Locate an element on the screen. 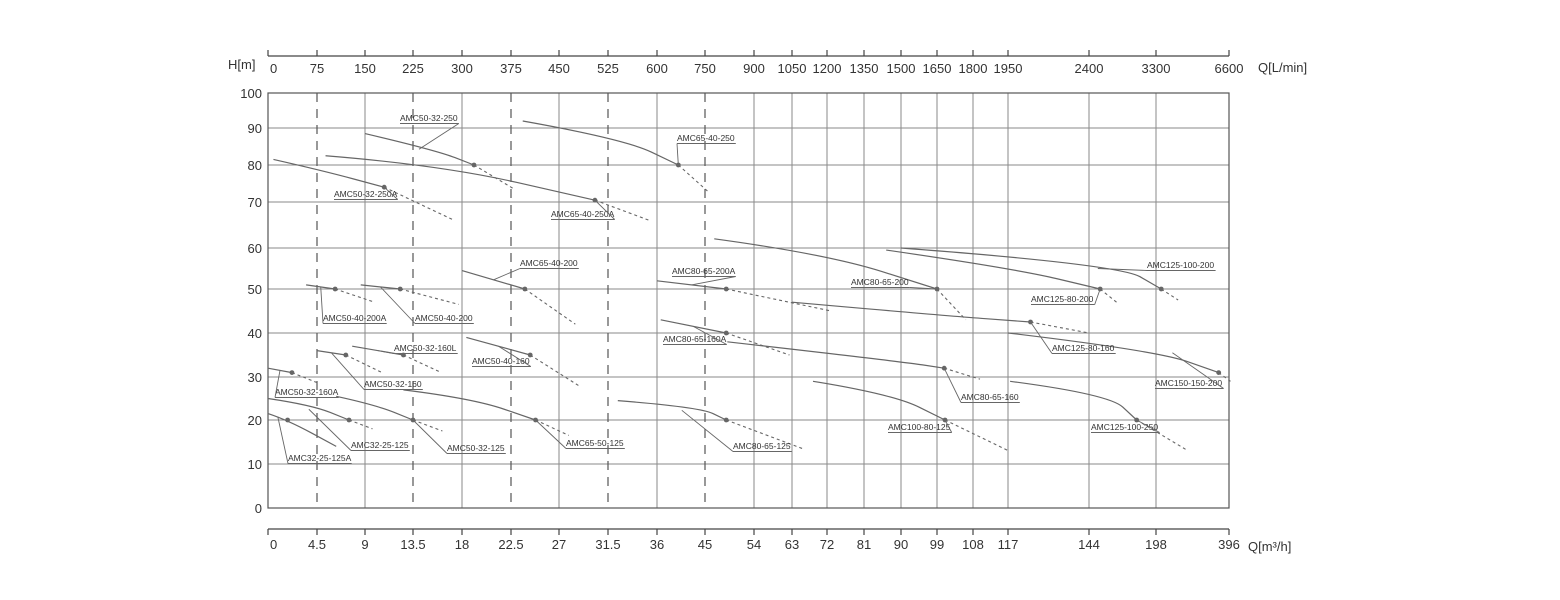 The image size is (1560, 600). curve-label: AMC32-25-125A is located at coordinates (320, 458).